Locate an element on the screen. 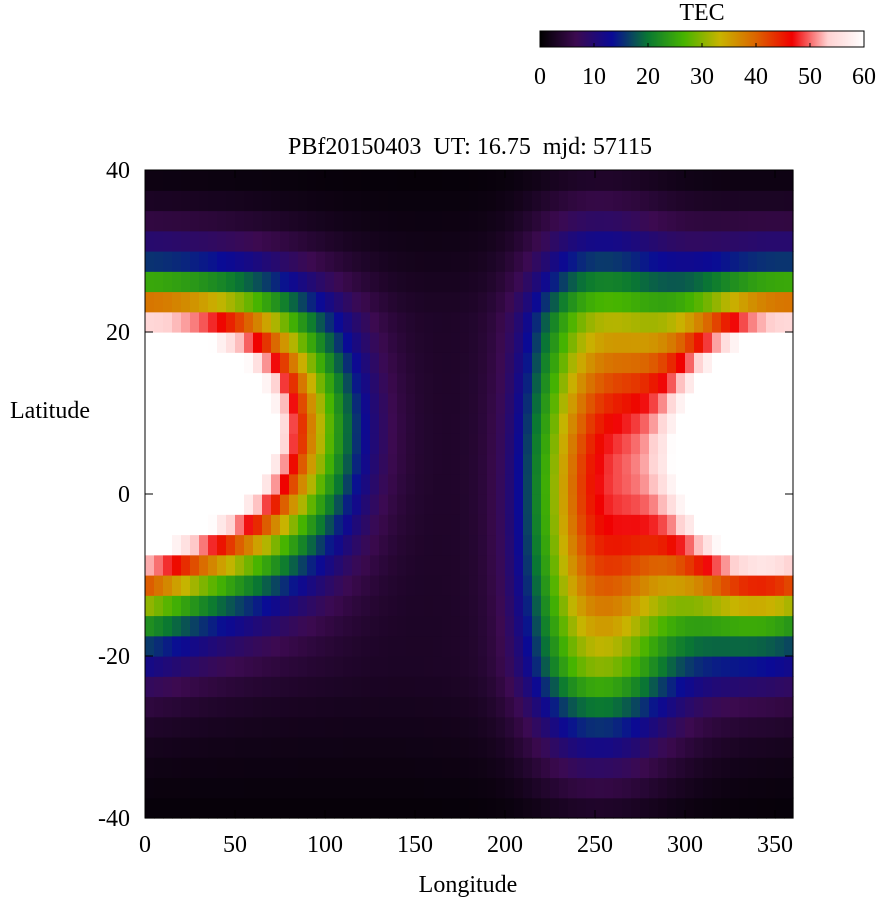 The width and height of the screenshot is (878, 900). x-tick-label: 250 is located at coordinates (595, 845).